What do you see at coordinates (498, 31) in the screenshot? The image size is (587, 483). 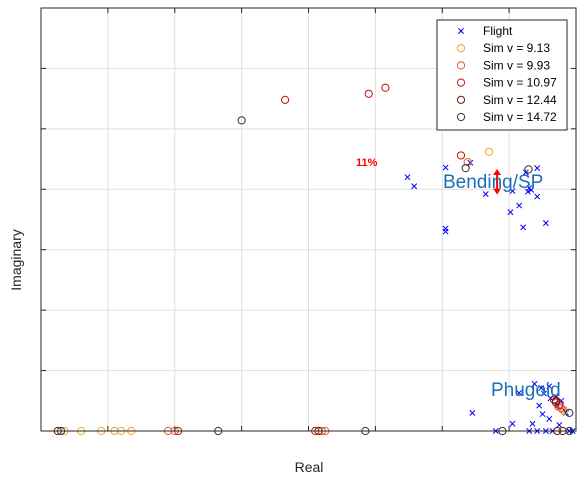 I see `legend-entry-label: Flight` at bounding box center [498, 31].